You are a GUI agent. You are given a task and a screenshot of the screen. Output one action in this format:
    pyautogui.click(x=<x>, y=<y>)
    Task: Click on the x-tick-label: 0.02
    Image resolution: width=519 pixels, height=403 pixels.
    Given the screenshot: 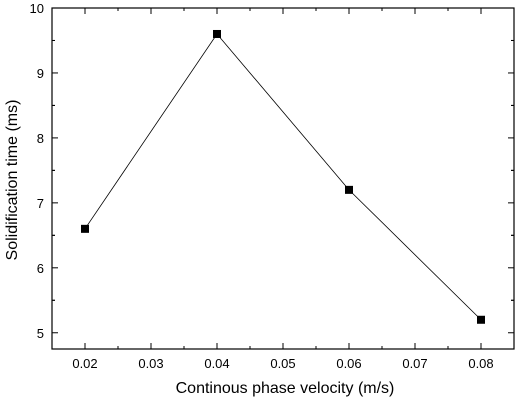 What is the action you would take?
    pyautogui.click(x=84, y=363)
    